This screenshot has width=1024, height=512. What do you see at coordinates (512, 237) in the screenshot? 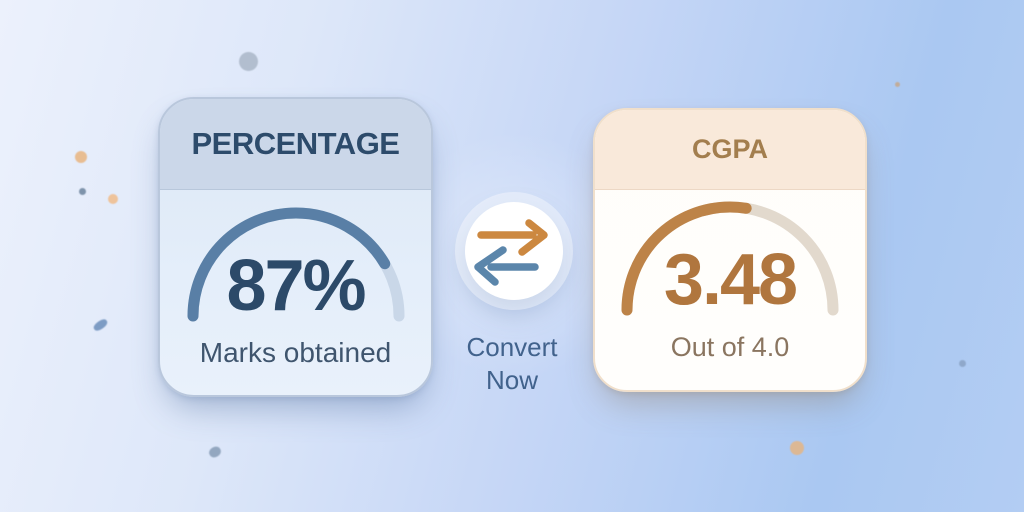
I see `arrow-right-glyph` at bounding box center [512, 237].